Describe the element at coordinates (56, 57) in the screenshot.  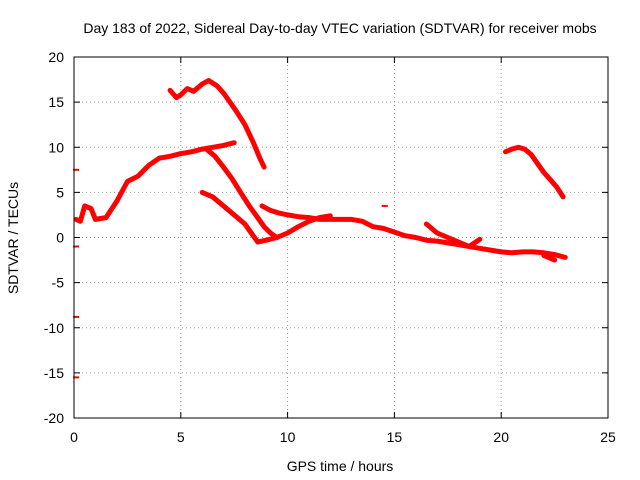
I see `y-tick-label: 20` at that location.